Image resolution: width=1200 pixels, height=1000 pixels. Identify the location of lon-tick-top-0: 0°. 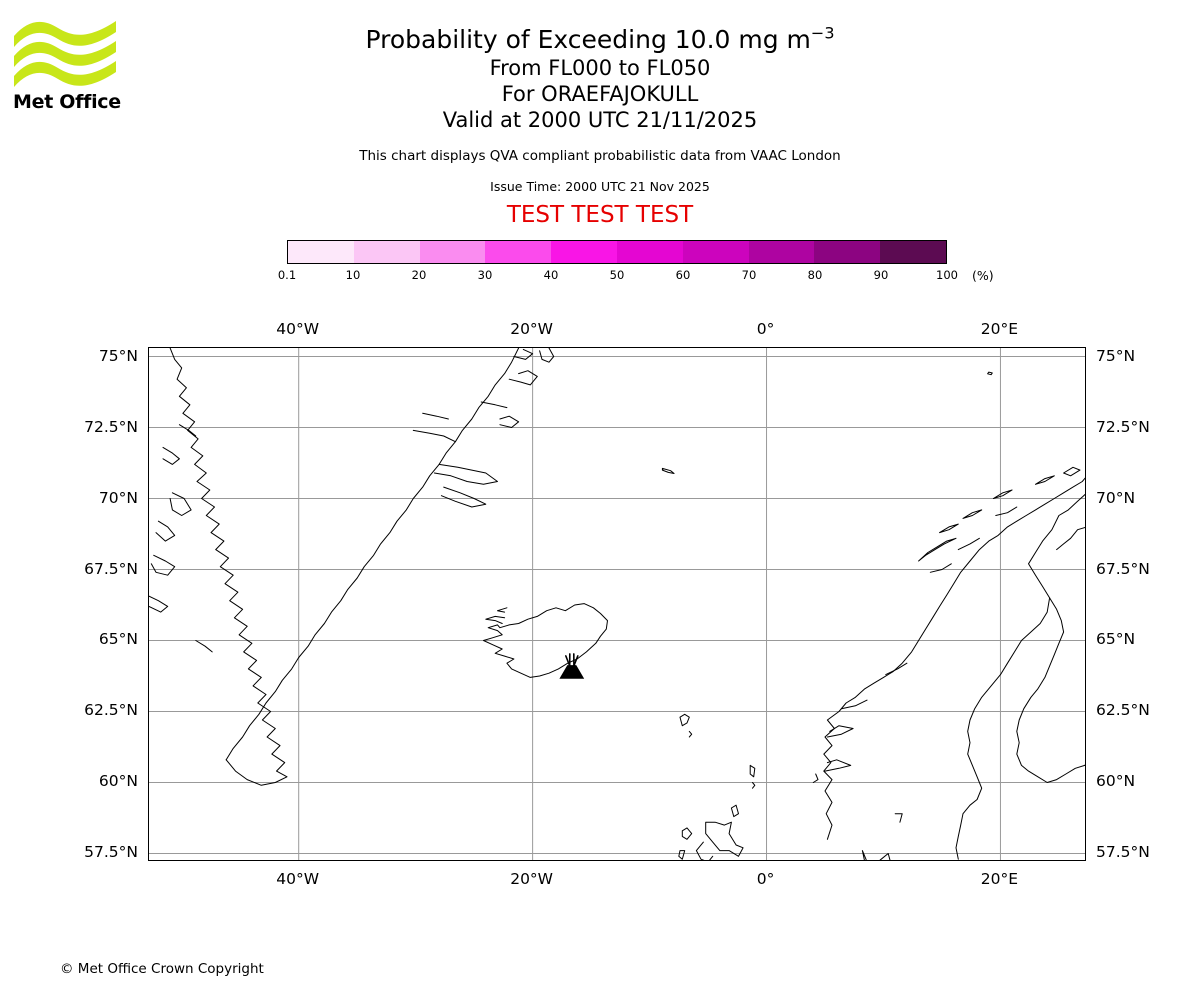
(765, 329).